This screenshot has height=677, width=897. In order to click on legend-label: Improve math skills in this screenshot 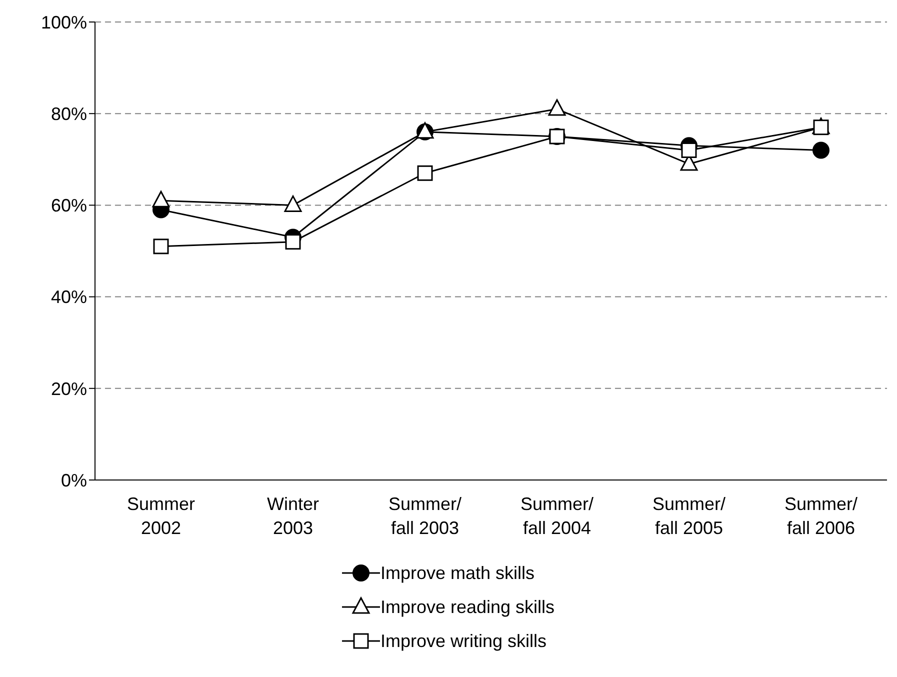, I will do `click(457, 573)`.